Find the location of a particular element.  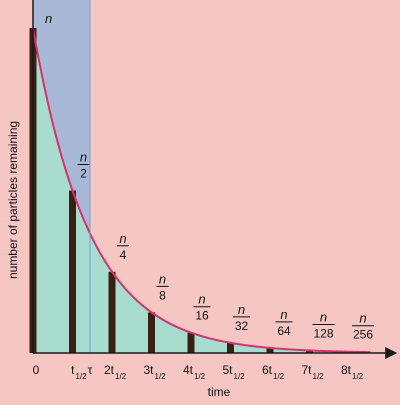

x-tick: 8t 1/2 is located at coordinates (352, 372).